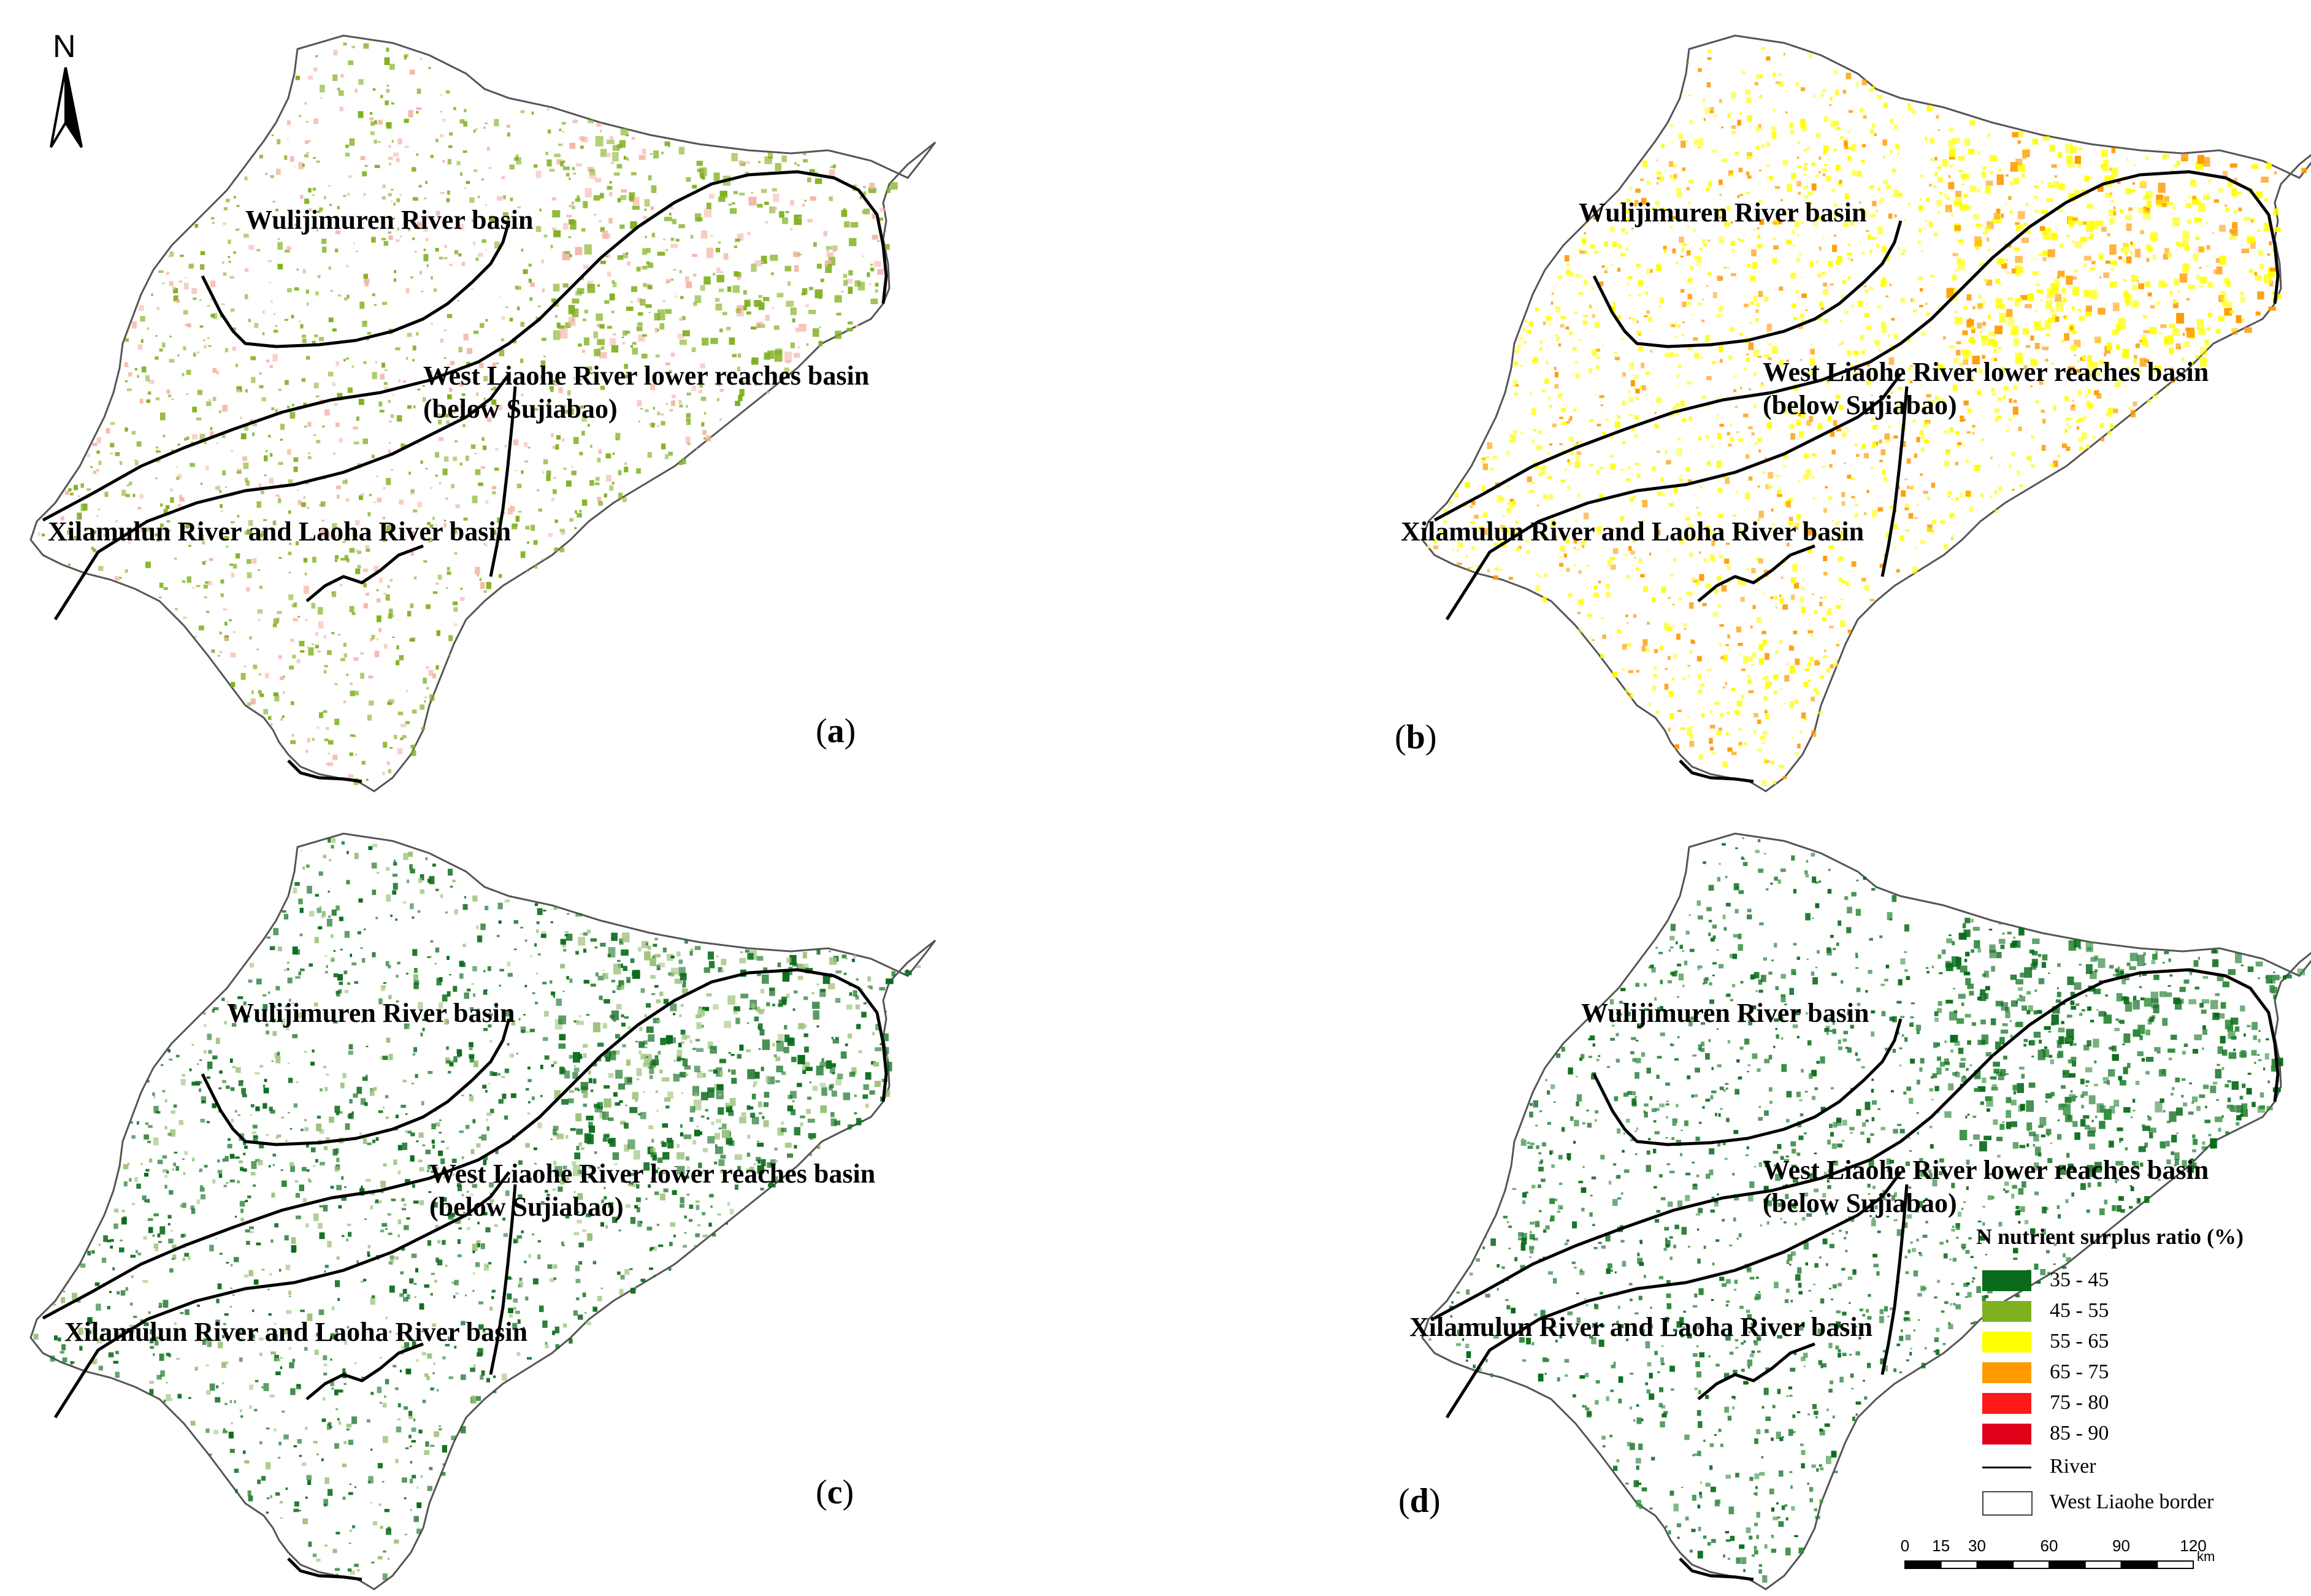 The width and height of the screenshot is (2311, 1596). What do you see at coordinates (1419, 1501) in the screenshot?
I see `panel-letter-d: (d)` at bounding box center [1419, 1501].